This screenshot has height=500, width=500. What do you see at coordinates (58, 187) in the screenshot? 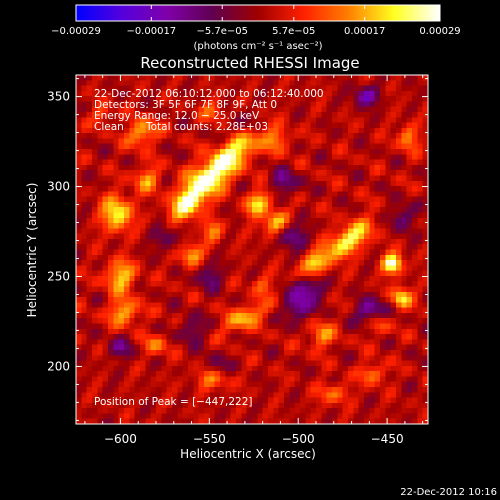
I see `y-tick-label: 300` at bounding box center [58, 187].